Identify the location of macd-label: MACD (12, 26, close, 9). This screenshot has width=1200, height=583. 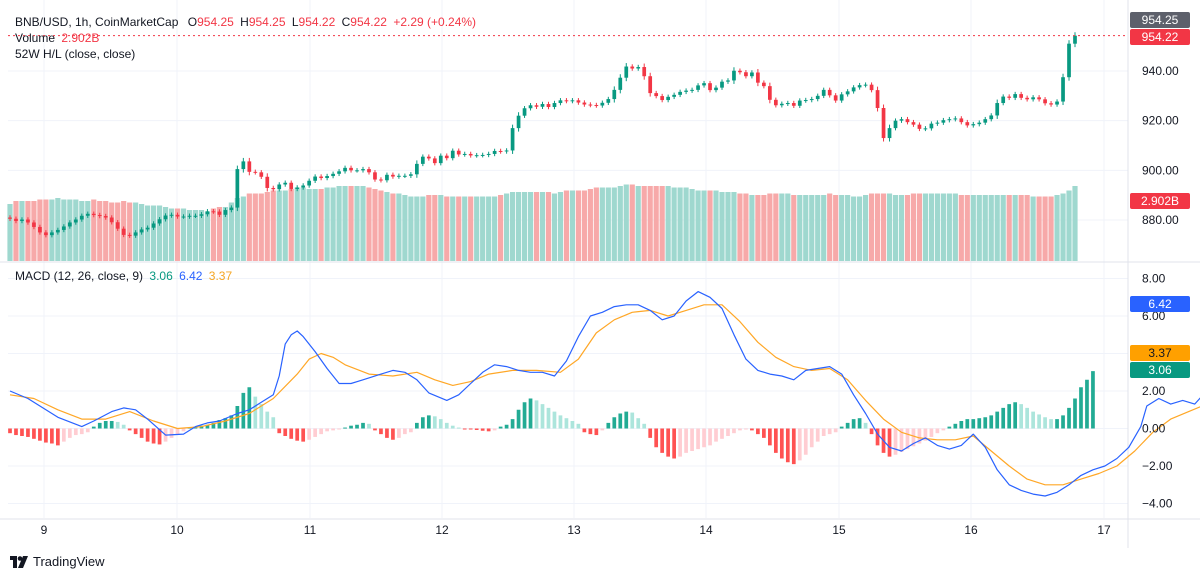
(79, 276).